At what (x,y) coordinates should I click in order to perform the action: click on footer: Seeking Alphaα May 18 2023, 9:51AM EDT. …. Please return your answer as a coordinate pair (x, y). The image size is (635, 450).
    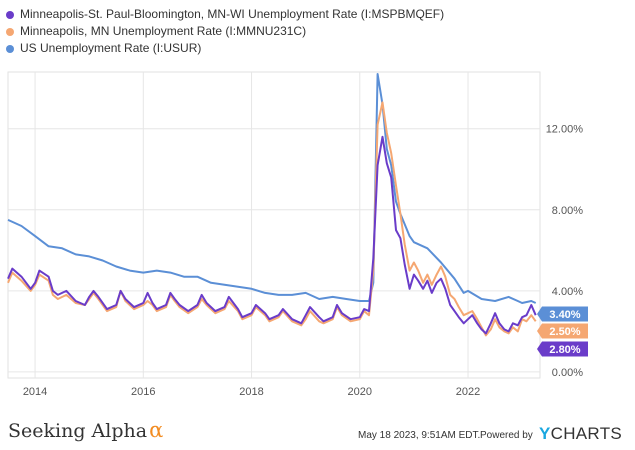
    Looking at the image, I should click on (317, 430).